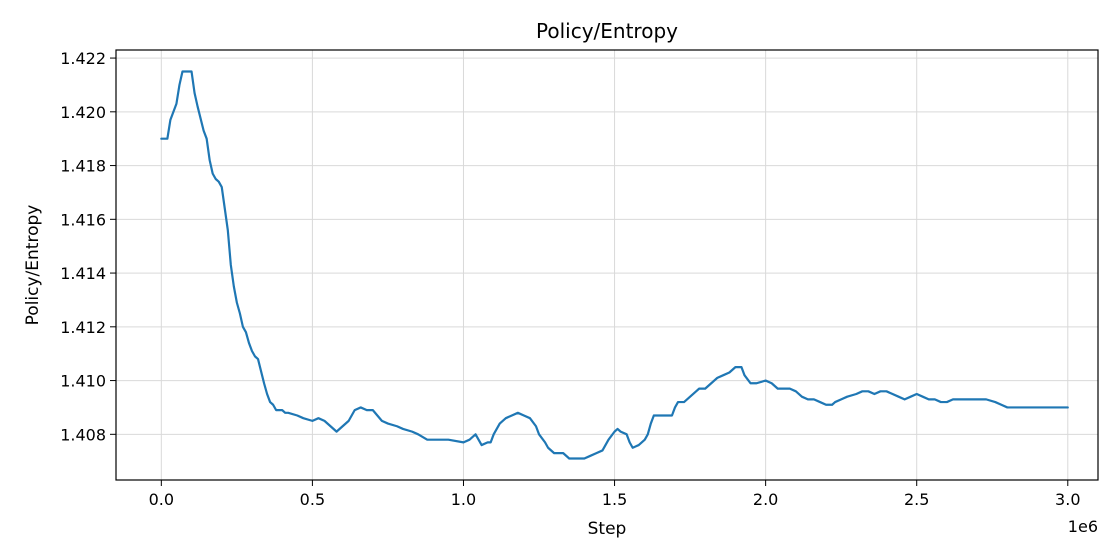 The image size is (1120, 560). What do you see at coordinates (1083, 526) in the screenshot?
I see `x-axis-scale-label: 1e6` at bounding box center [1083, 526].